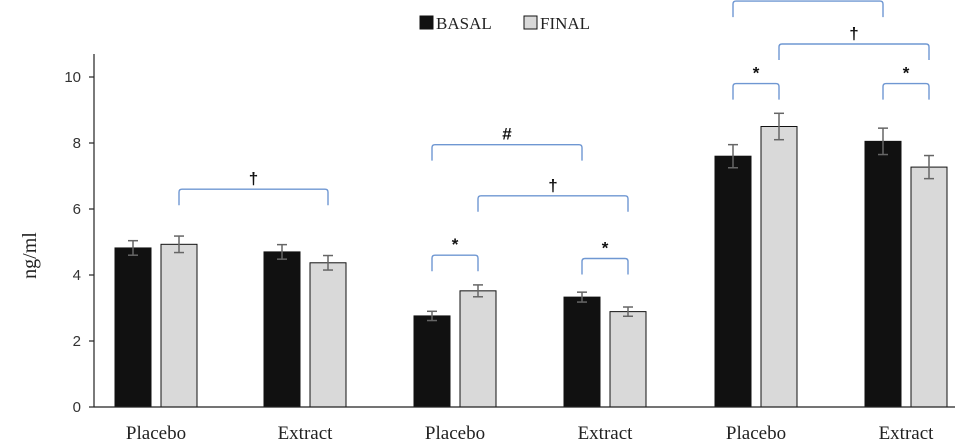 The image size is (971, 443). Describe the element at coordinates (426, 22) in the screenshot. I see `legend-swatch-basal` at that location.